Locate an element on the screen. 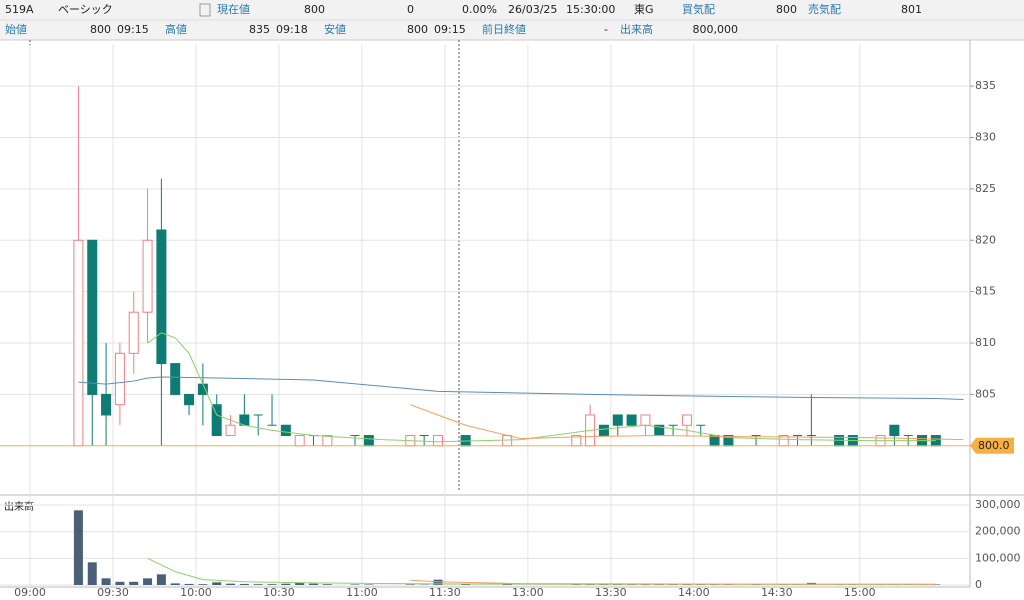  volume-tick-label: 300,000 is located at coordinates (998, 504).